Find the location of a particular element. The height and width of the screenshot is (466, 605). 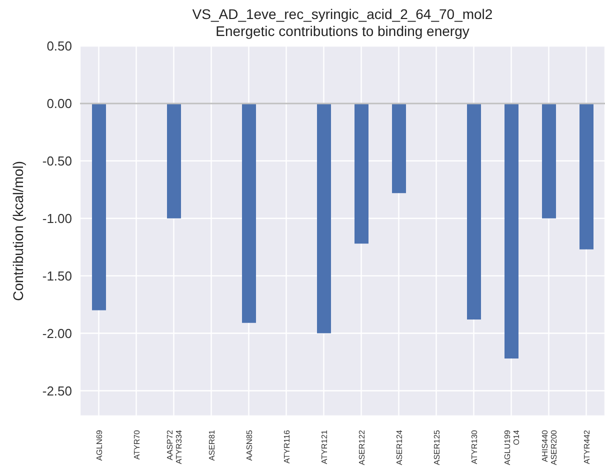

x-tick-label: ATYR121 is located at coordinates (324, 446).